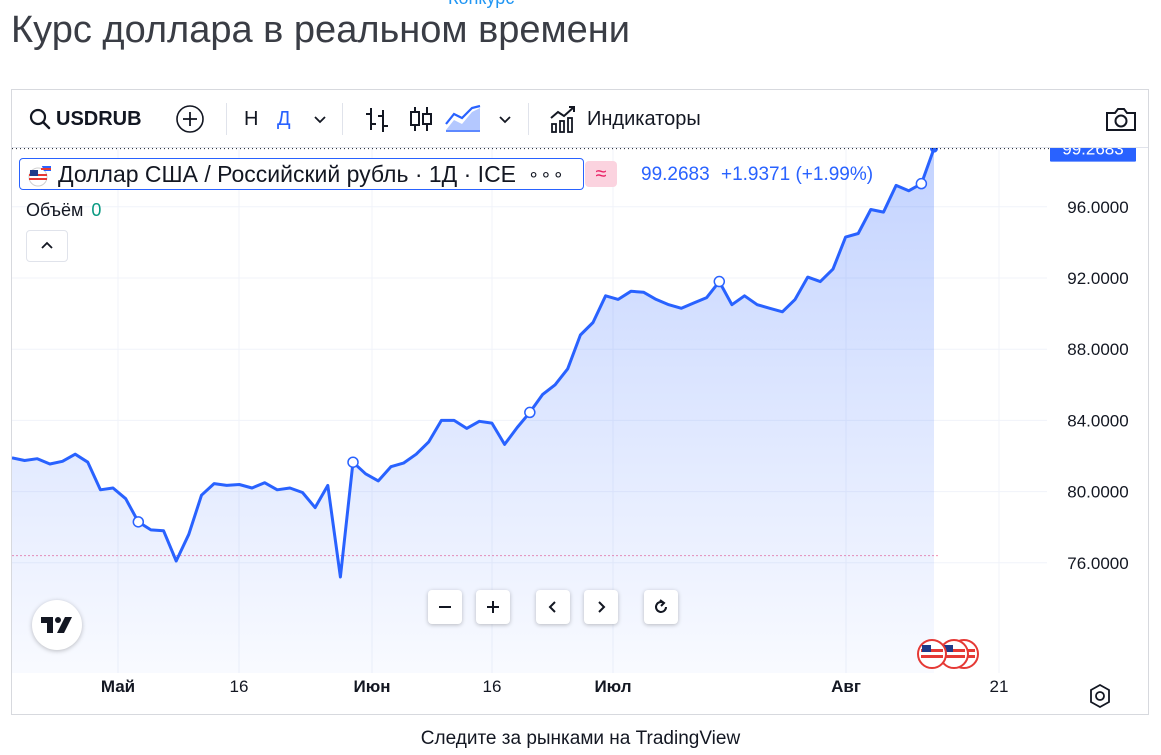  I want to click on economic-events-icon, so click(952, 655).